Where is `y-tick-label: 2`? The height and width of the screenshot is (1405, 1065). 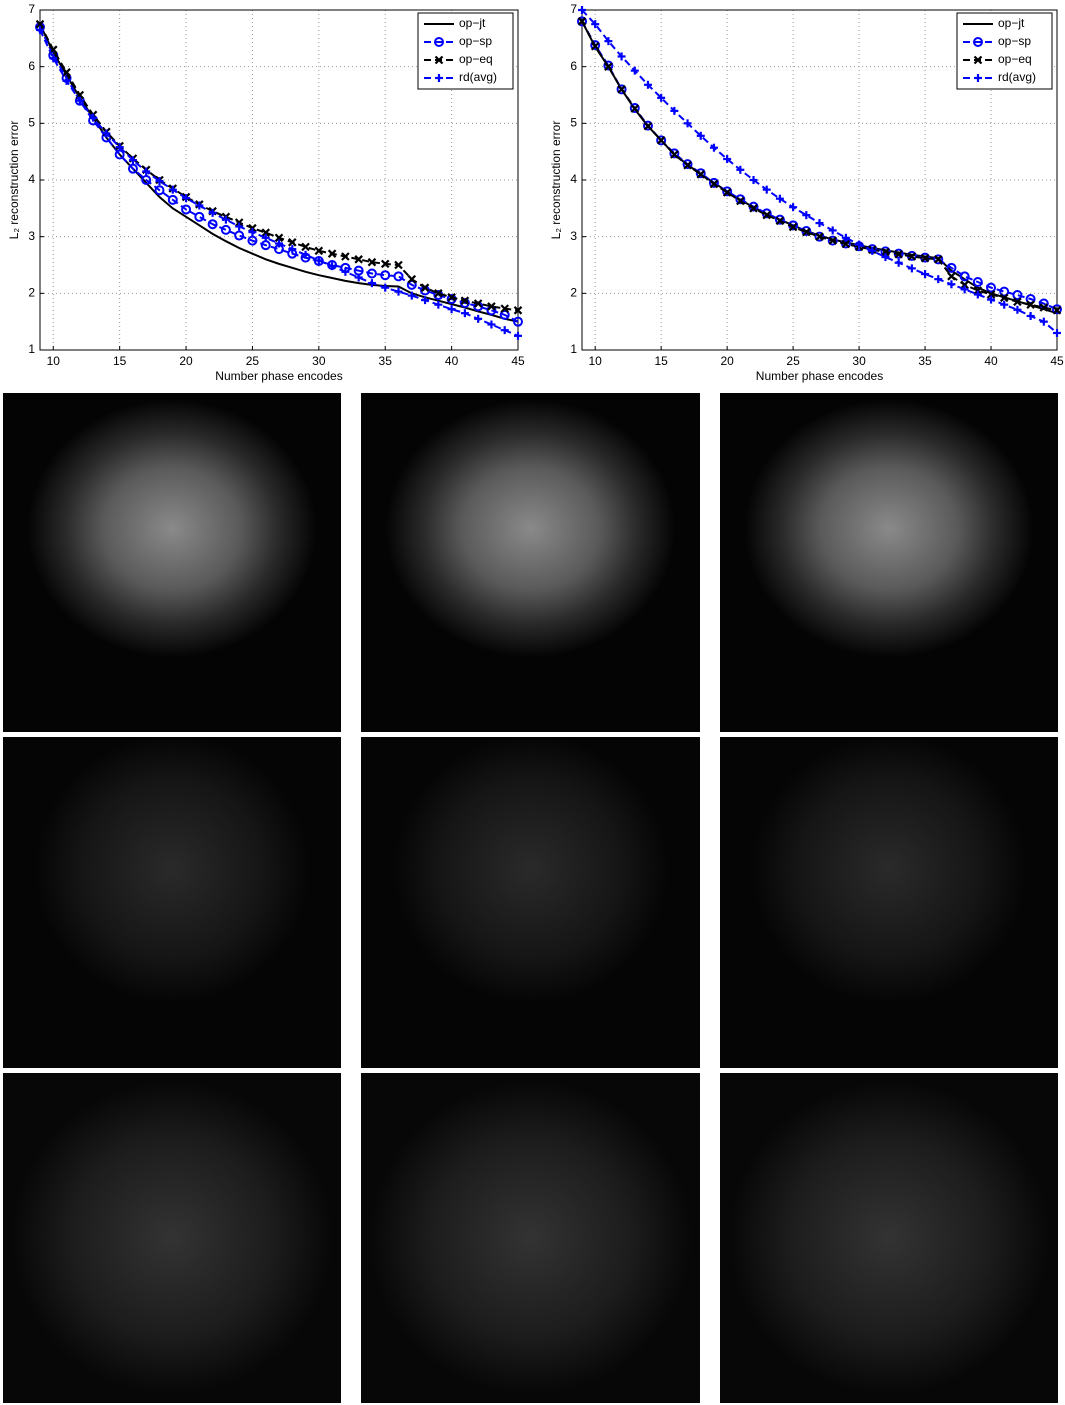
y-tick-label: 2 is located at coordinates (31, 293).